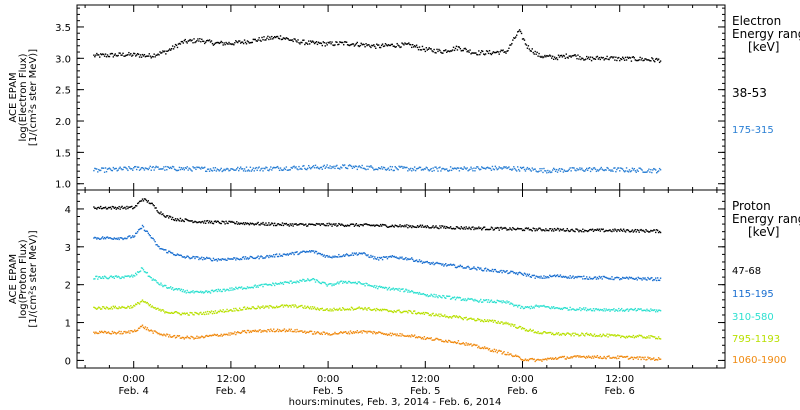  Describe the element at coordinates (753, 130) in the screenshot. I see `legend-entry: 175-315` at that location.